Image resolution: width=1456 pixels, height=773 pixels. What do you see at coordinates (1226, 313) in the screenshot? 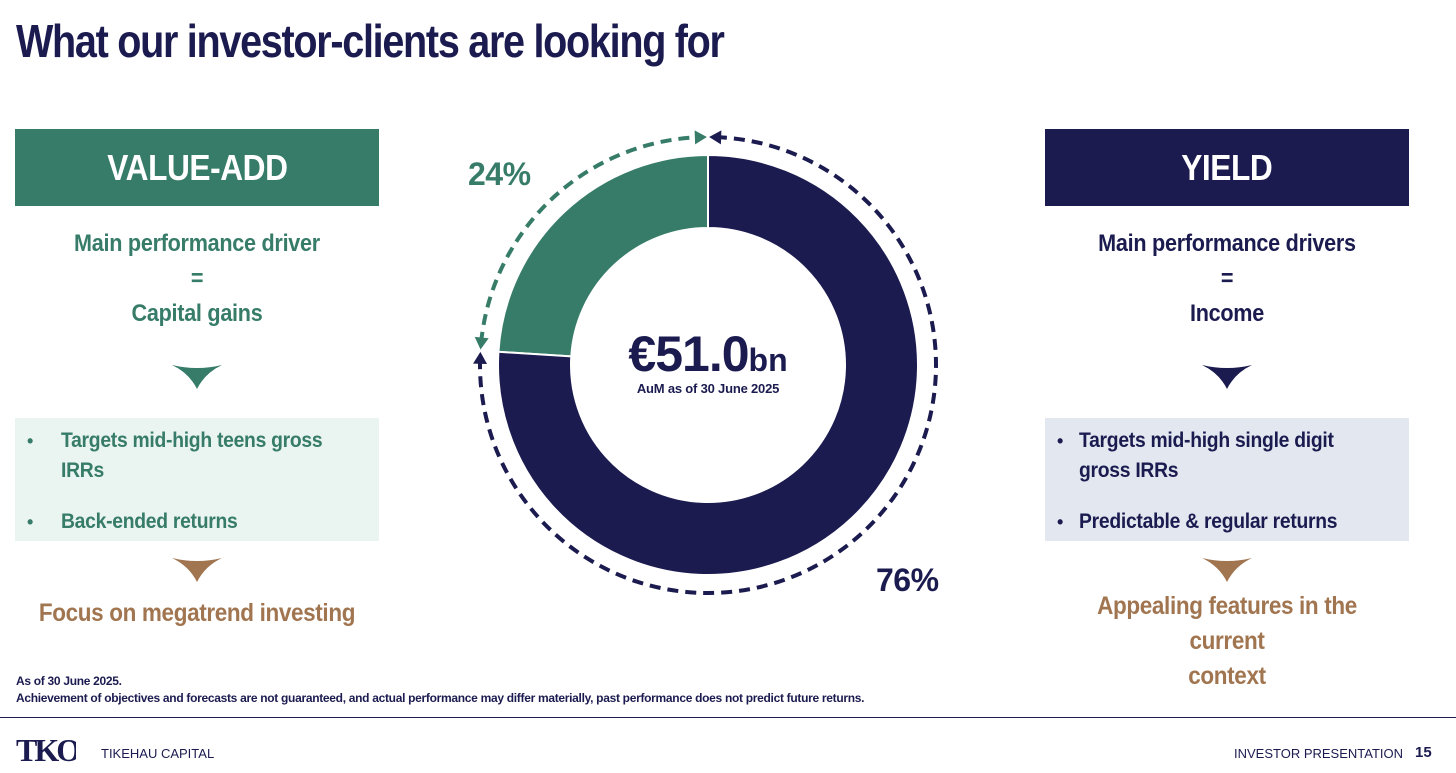
I see `driver-line: Income` at bounding box center [1226, 313].